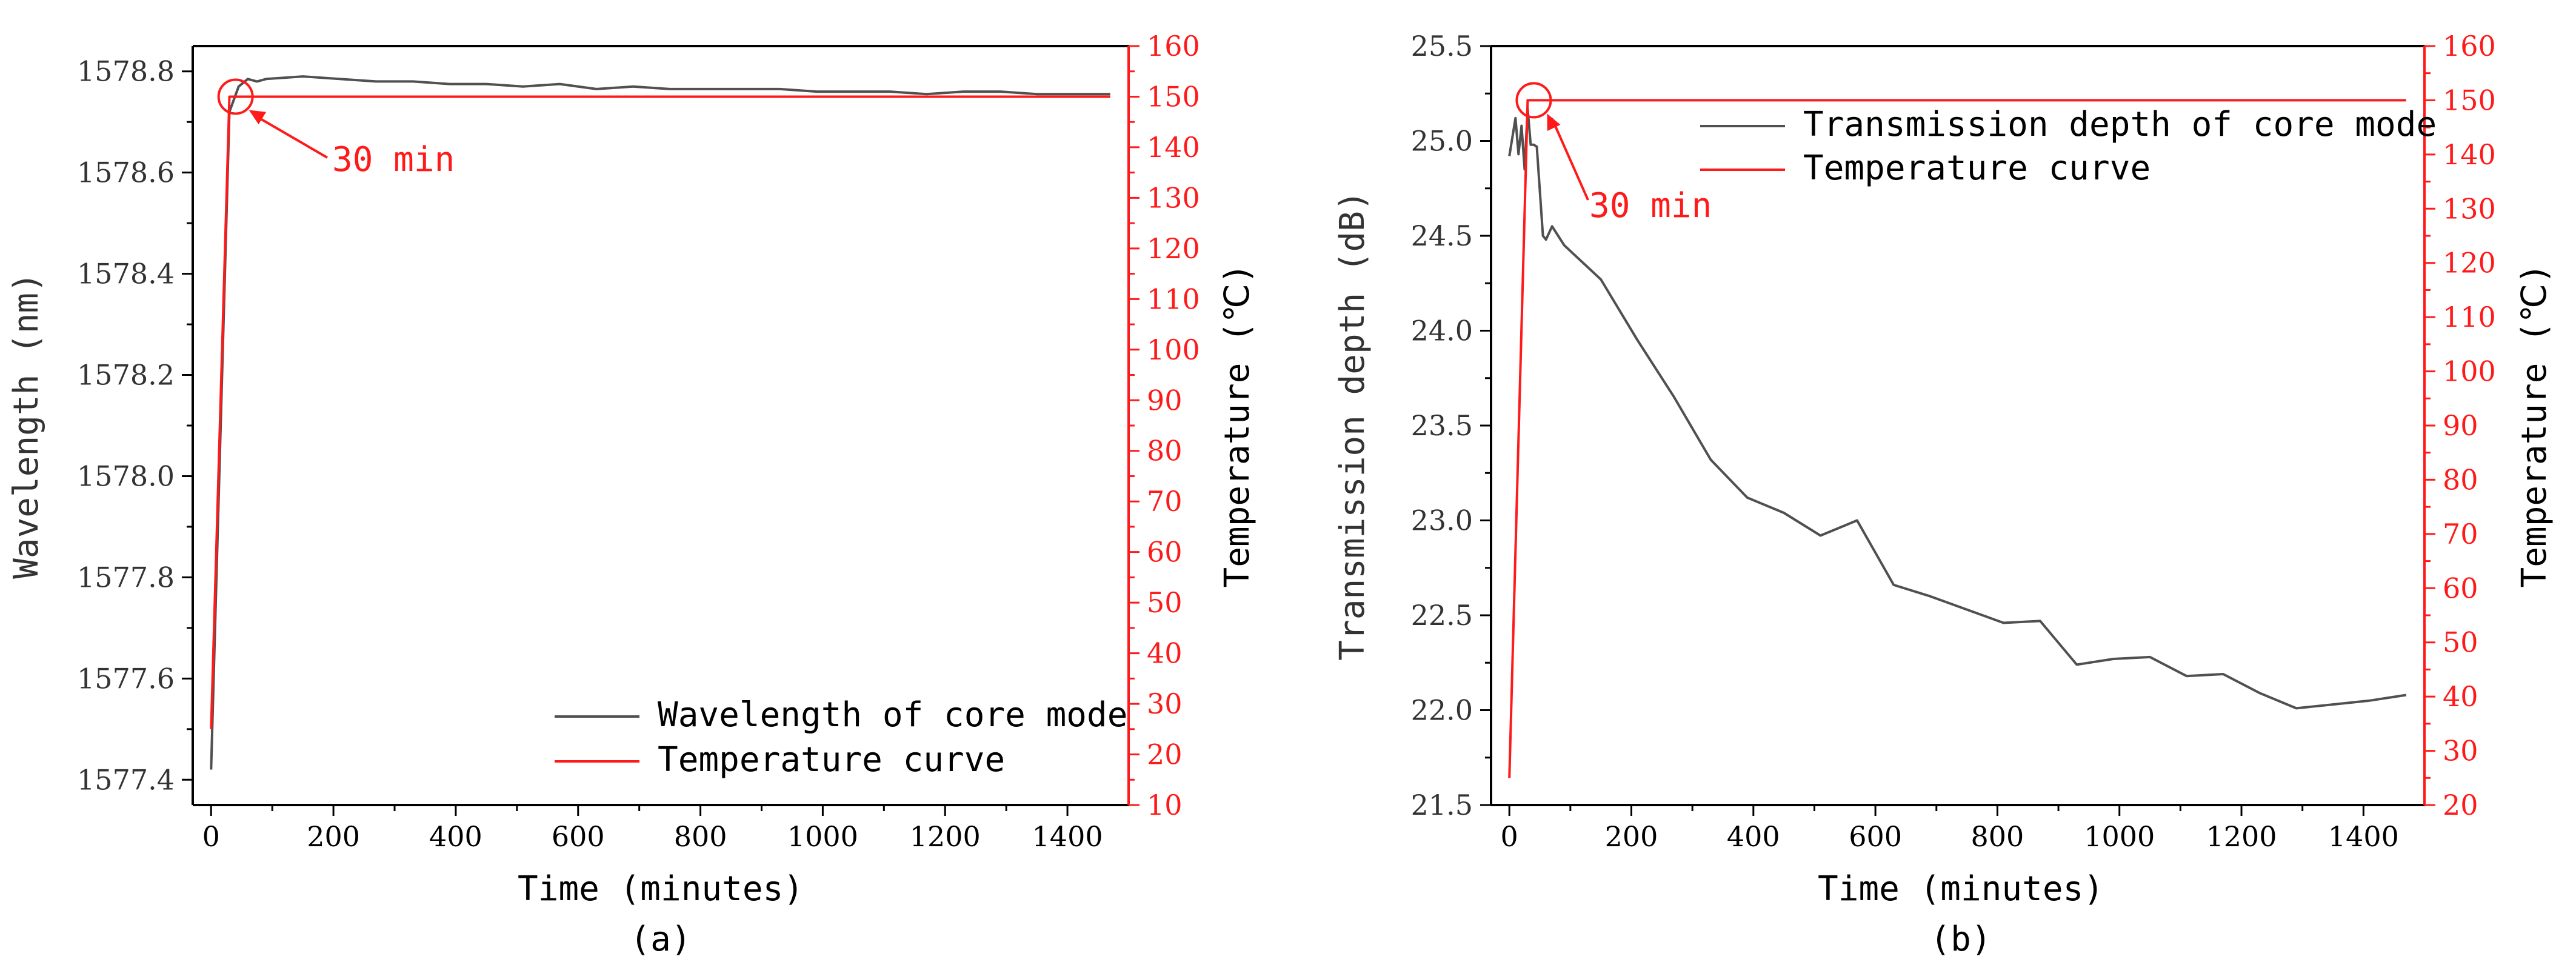 Image resolution: width=2576 pixels, height=979 pixels. I want to click on figure-caption: (a), so click(660, 939).